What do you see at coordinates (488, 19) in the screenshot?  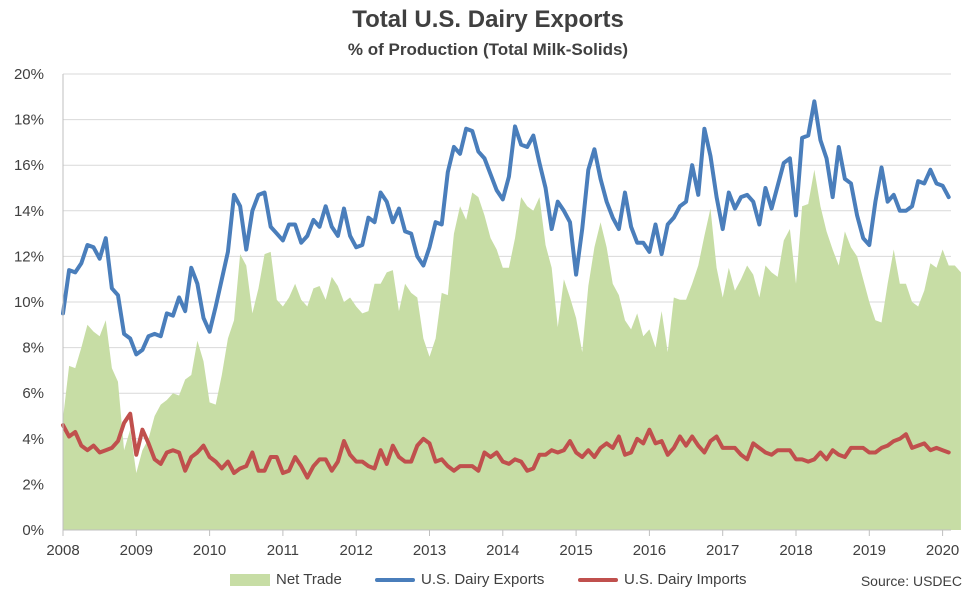 I see `chart-title: Total U.S. Dairy Exports` at bounding box center [488, 19].